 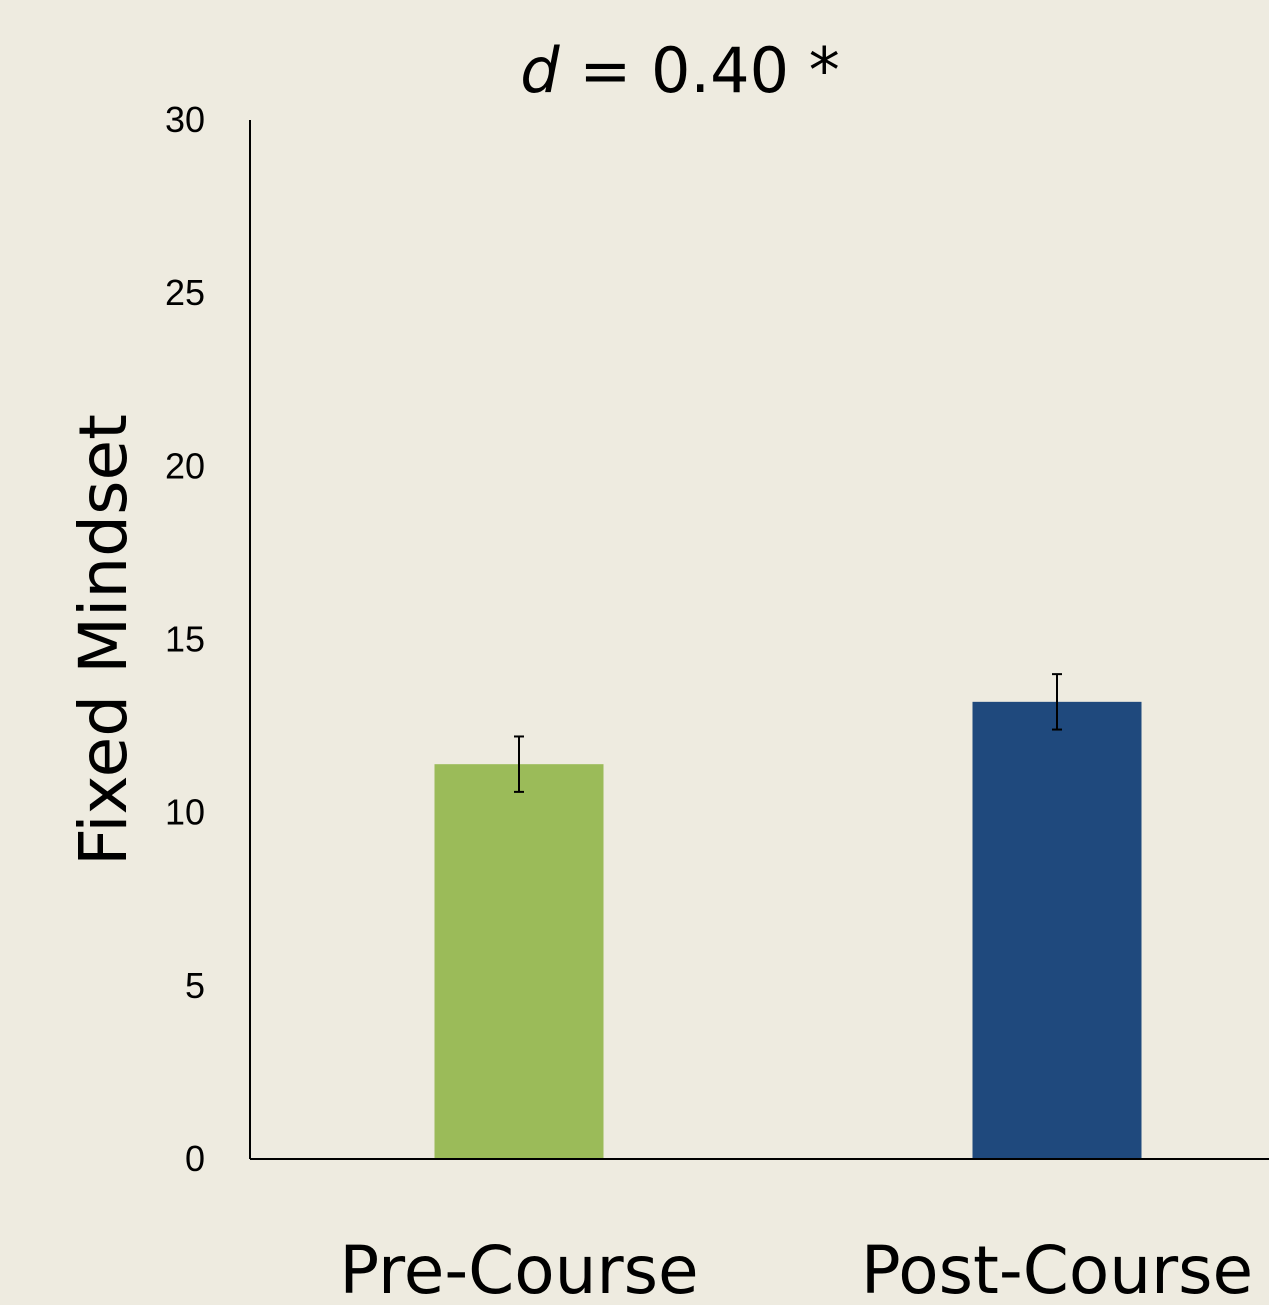 I want to click on y-tick-label: 0, so click(x=195, y=1158).